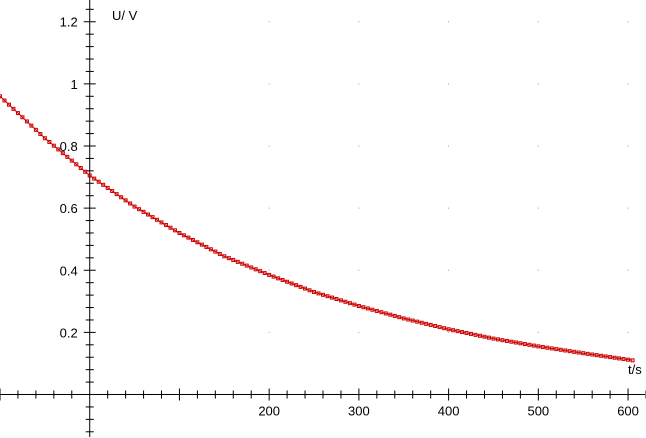  What do you see at coordinates (78, 220) in the screenshot?
I see `y-ticks: 0.2 0.4 0.6 0.8 1 1.2` at bounding box center [78, 220].